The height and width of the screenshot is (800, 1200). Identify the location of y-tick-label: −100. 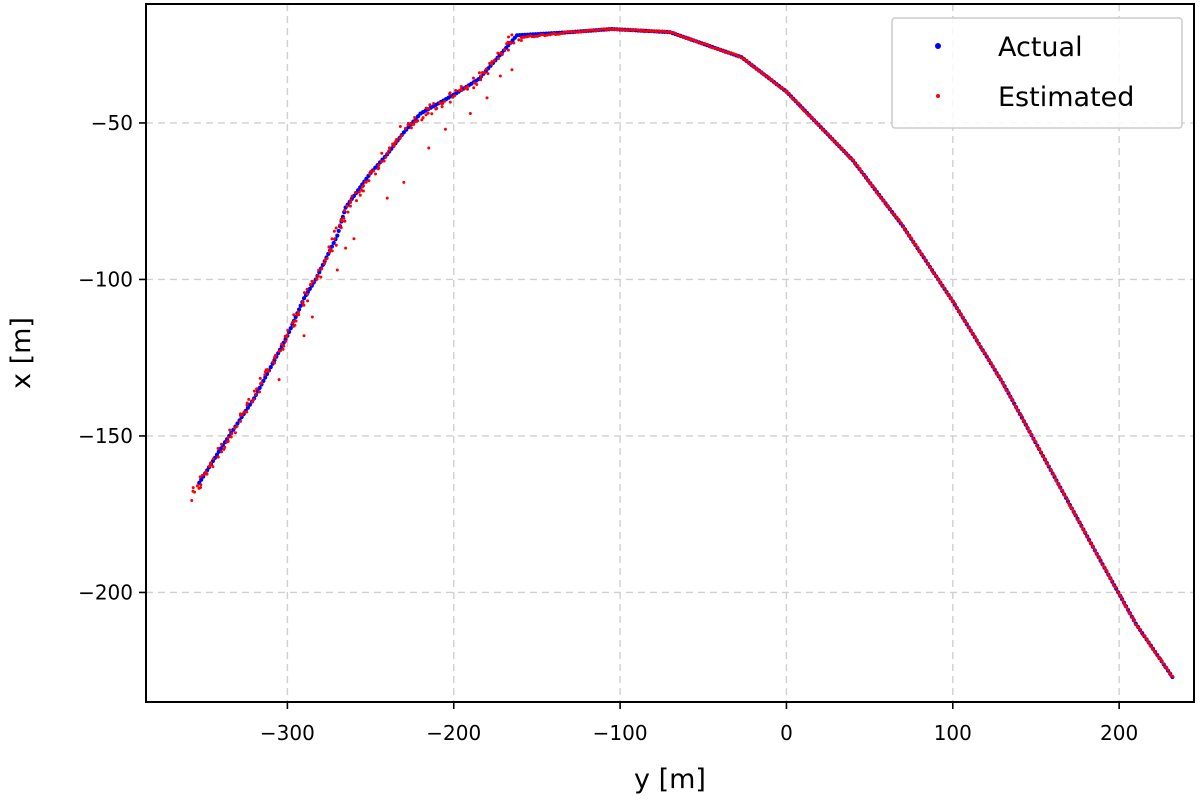
(105, 279).